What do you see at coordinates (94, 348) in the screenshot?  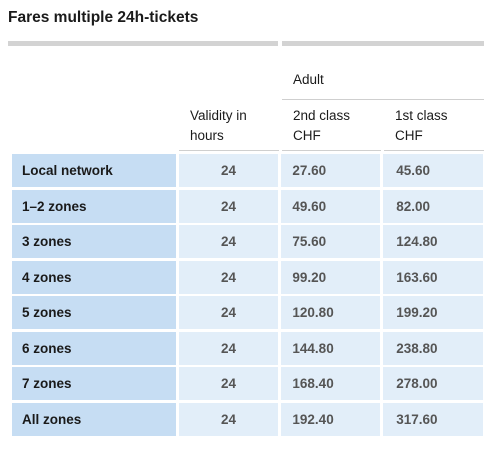 I see `zone-label: 6 zones` at bounding box center [94, 348].